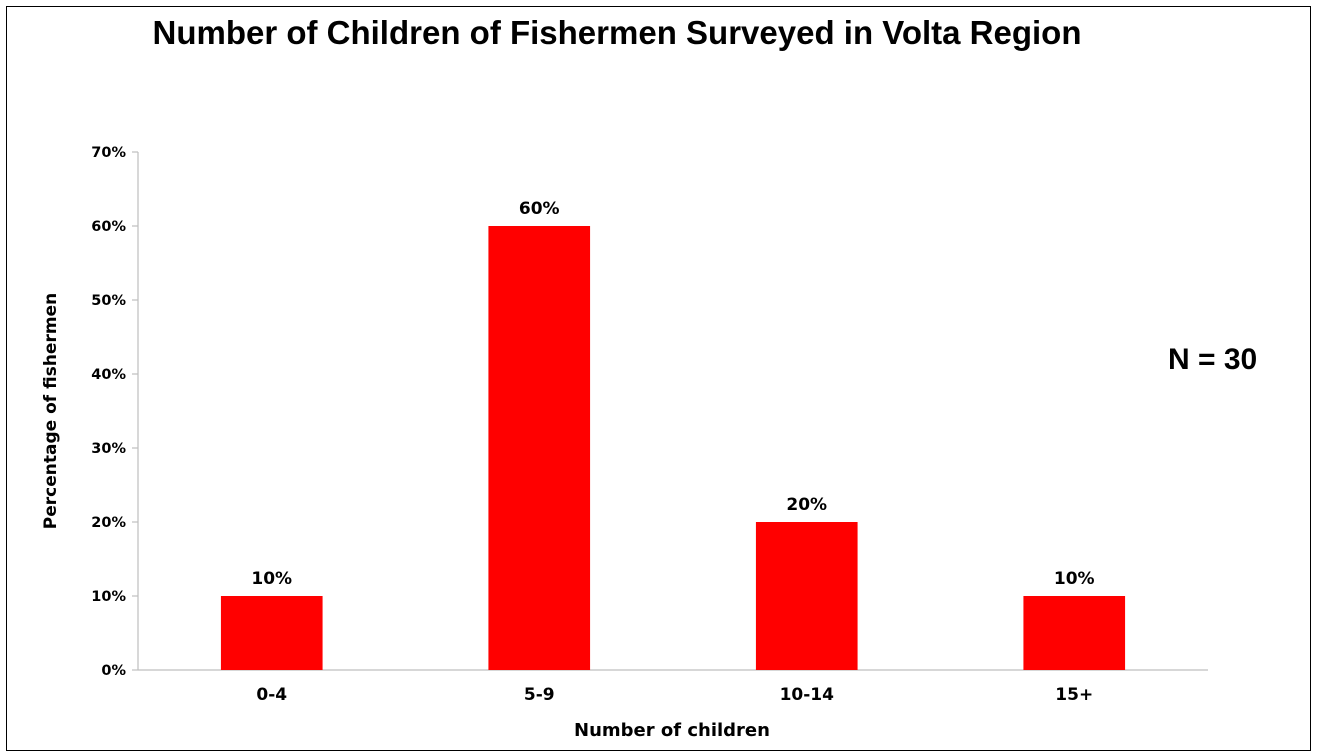 Image resolution: width=1319 pixels, height=755 pixels. I want to click on y-tick-label: 70%, so click(108, 153).